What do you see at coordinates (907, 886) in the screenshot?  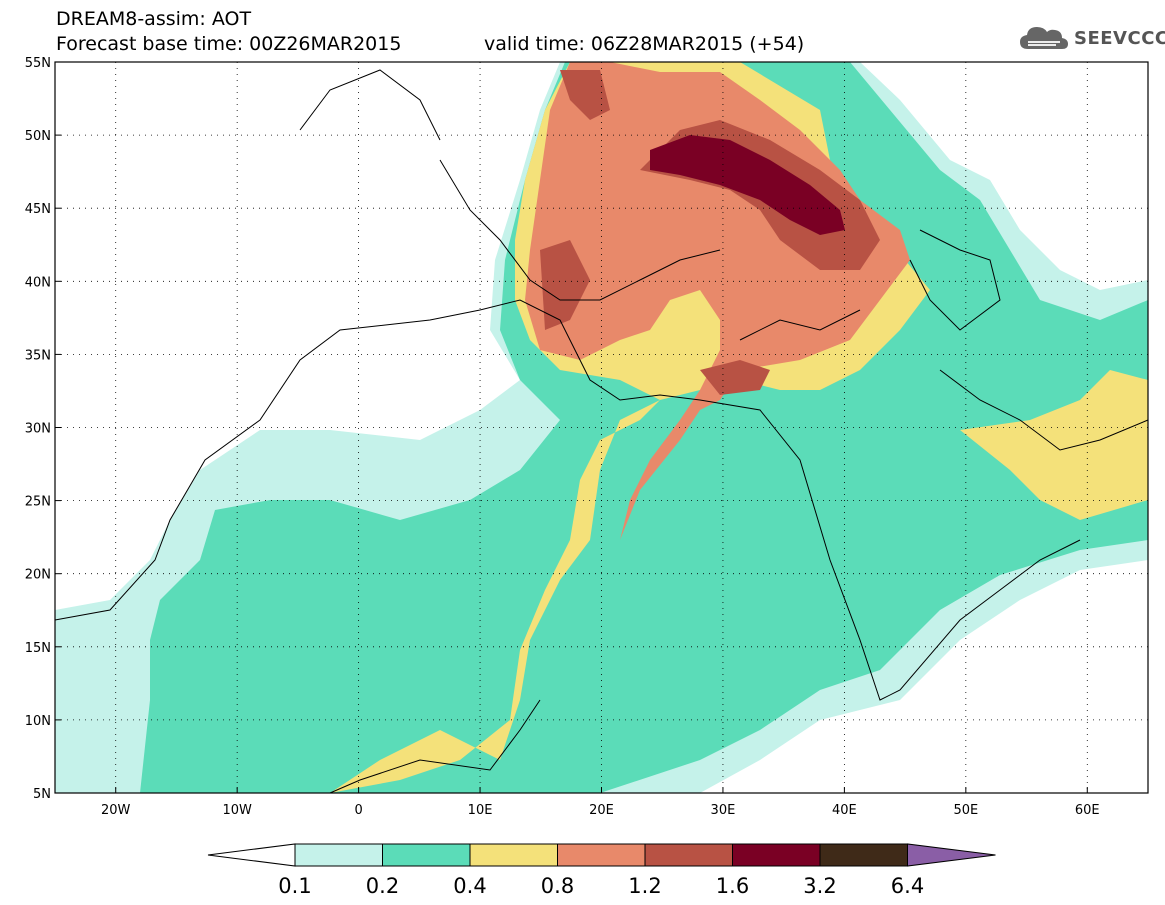 I see `colorbar-label: 6.4` at bounding box center [907, 886].